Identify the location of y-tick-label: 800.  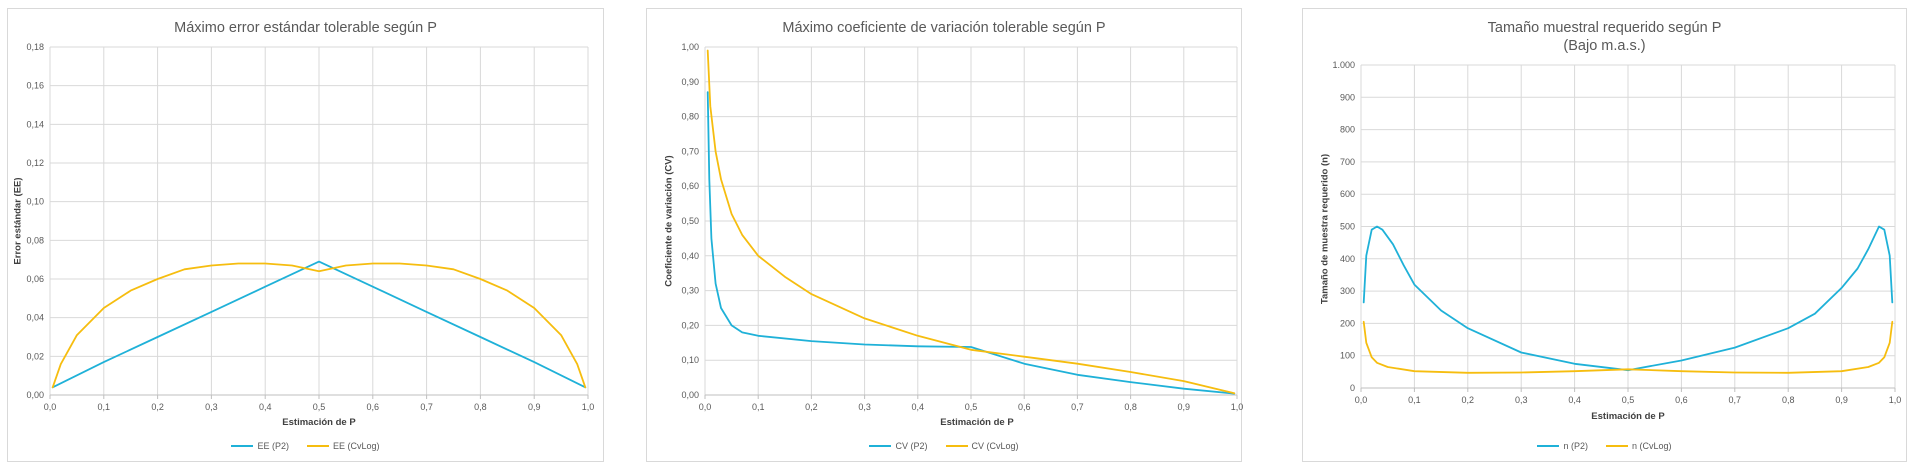
(1347, 130).